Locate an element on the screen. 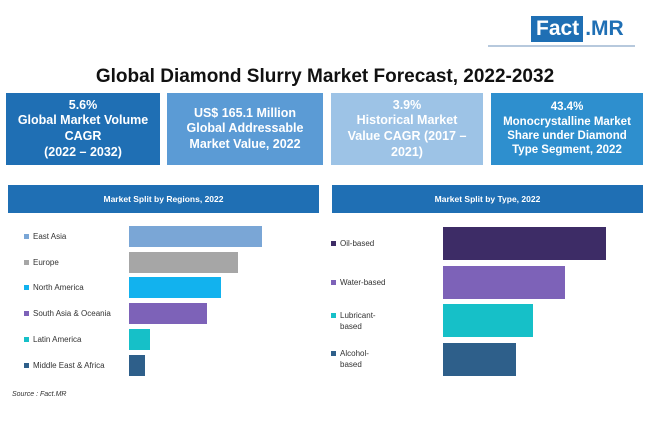  stat-label: Global Addressable is located at coordinates (245, 128).